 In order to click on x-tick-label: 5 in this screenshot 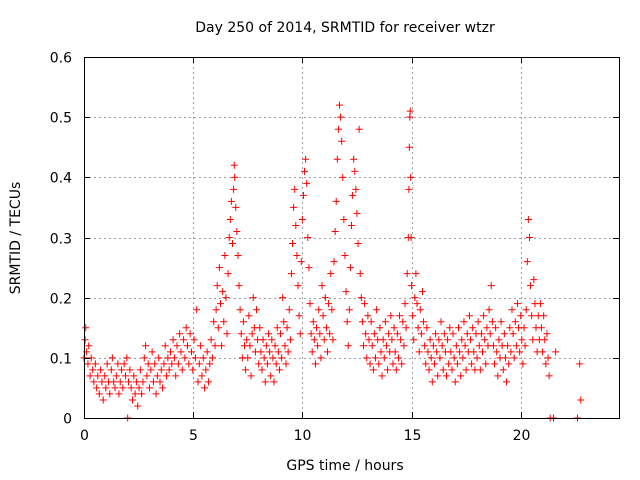, I will do `click(193, 436)`.